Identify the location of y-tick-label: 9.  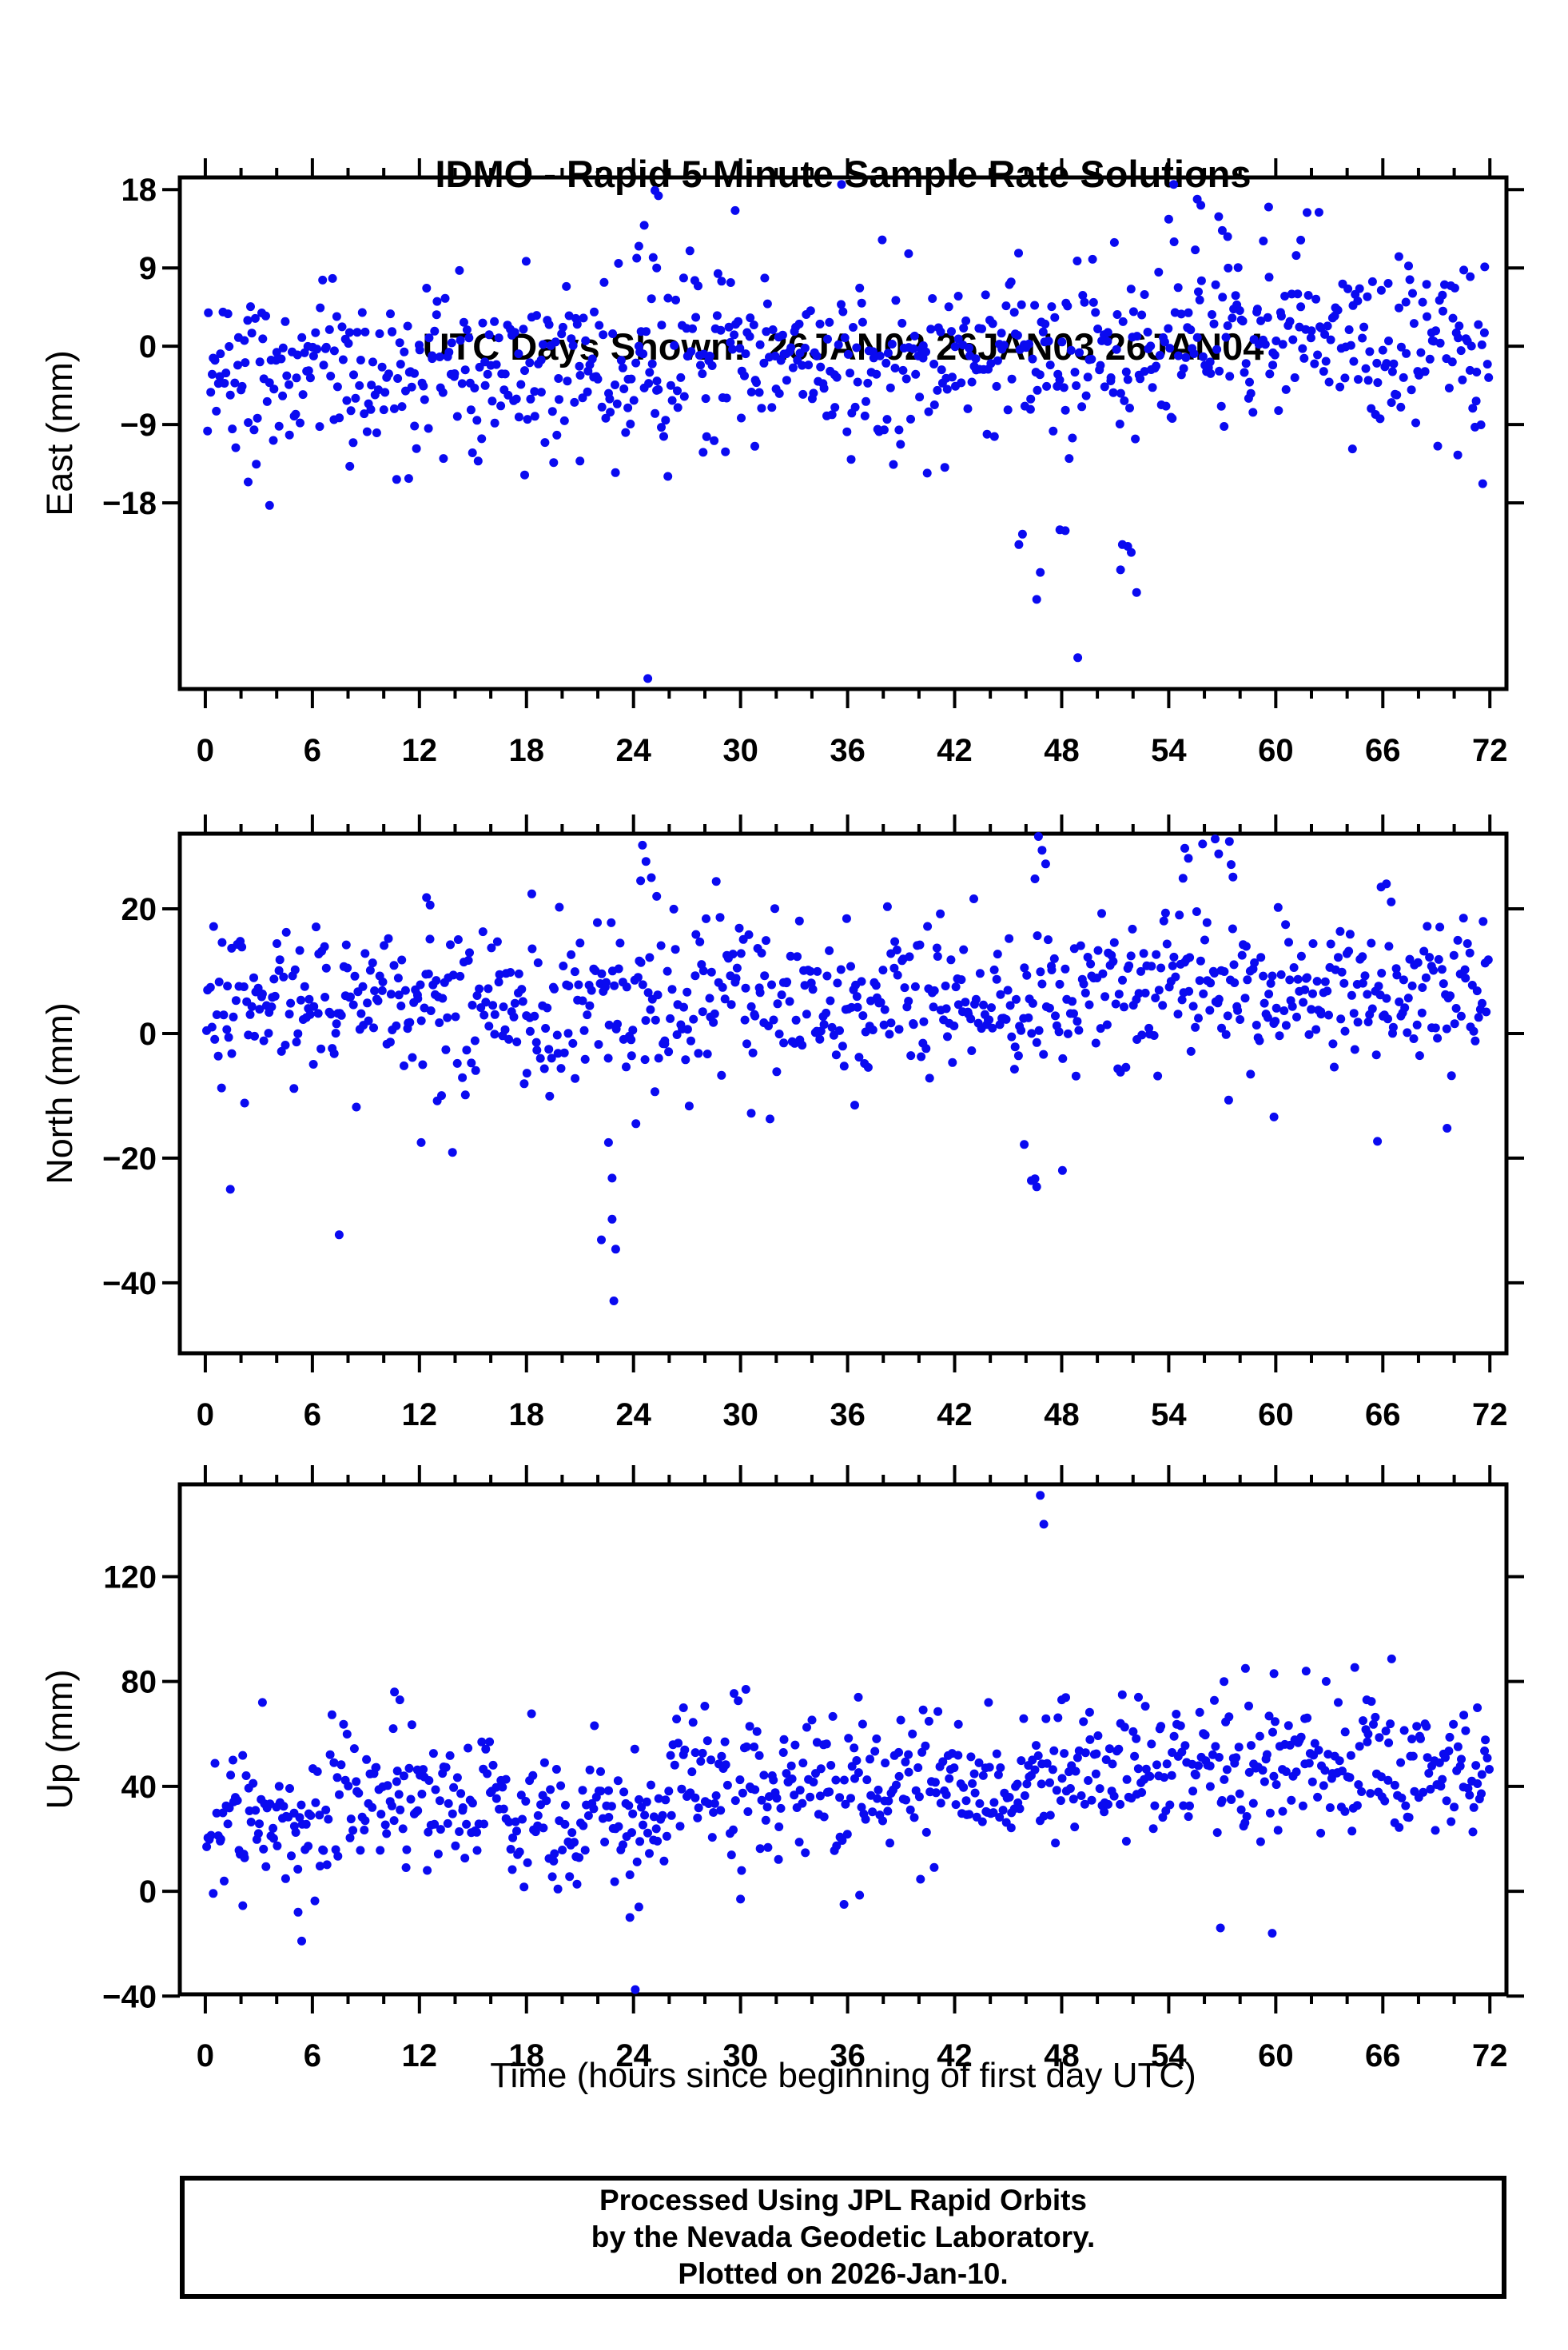
(148, 268).